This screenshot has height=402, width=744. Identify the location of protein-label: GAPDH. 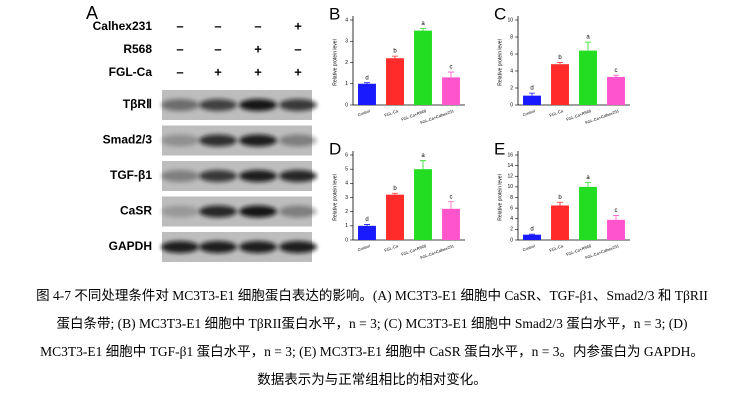
(130, 246).